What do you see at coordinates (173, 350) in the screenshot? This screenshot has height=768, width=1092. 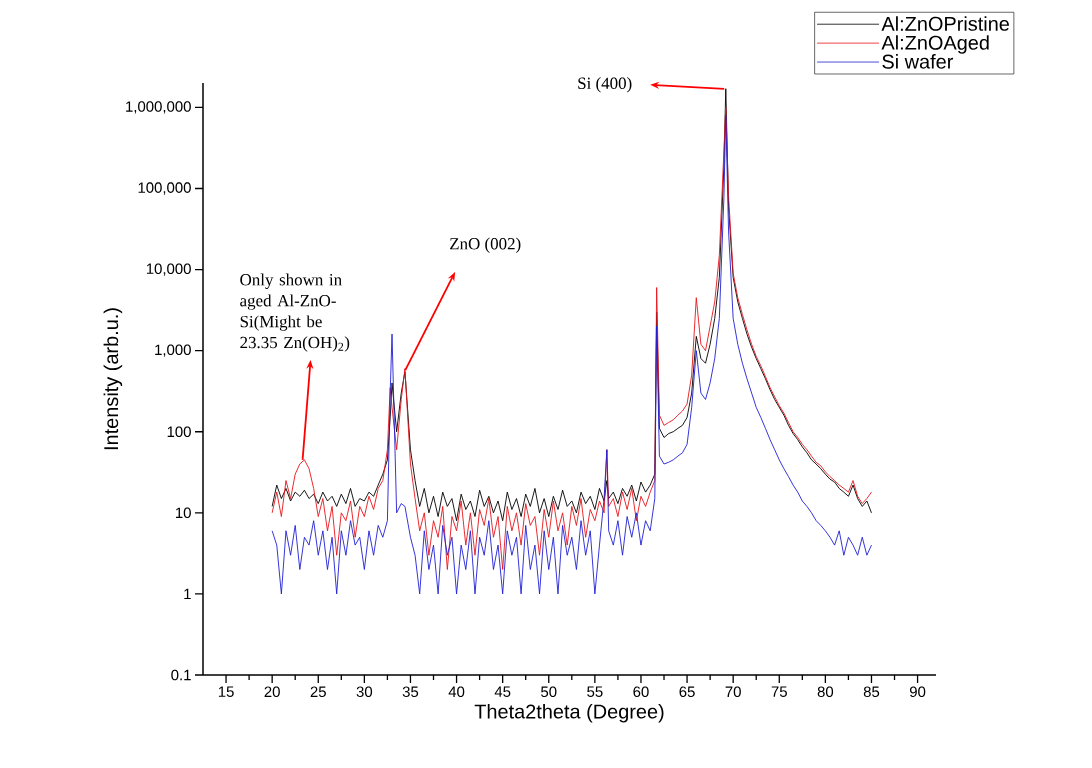 I see `y-tick-label: 1,000` at bounding box center [173, 350].